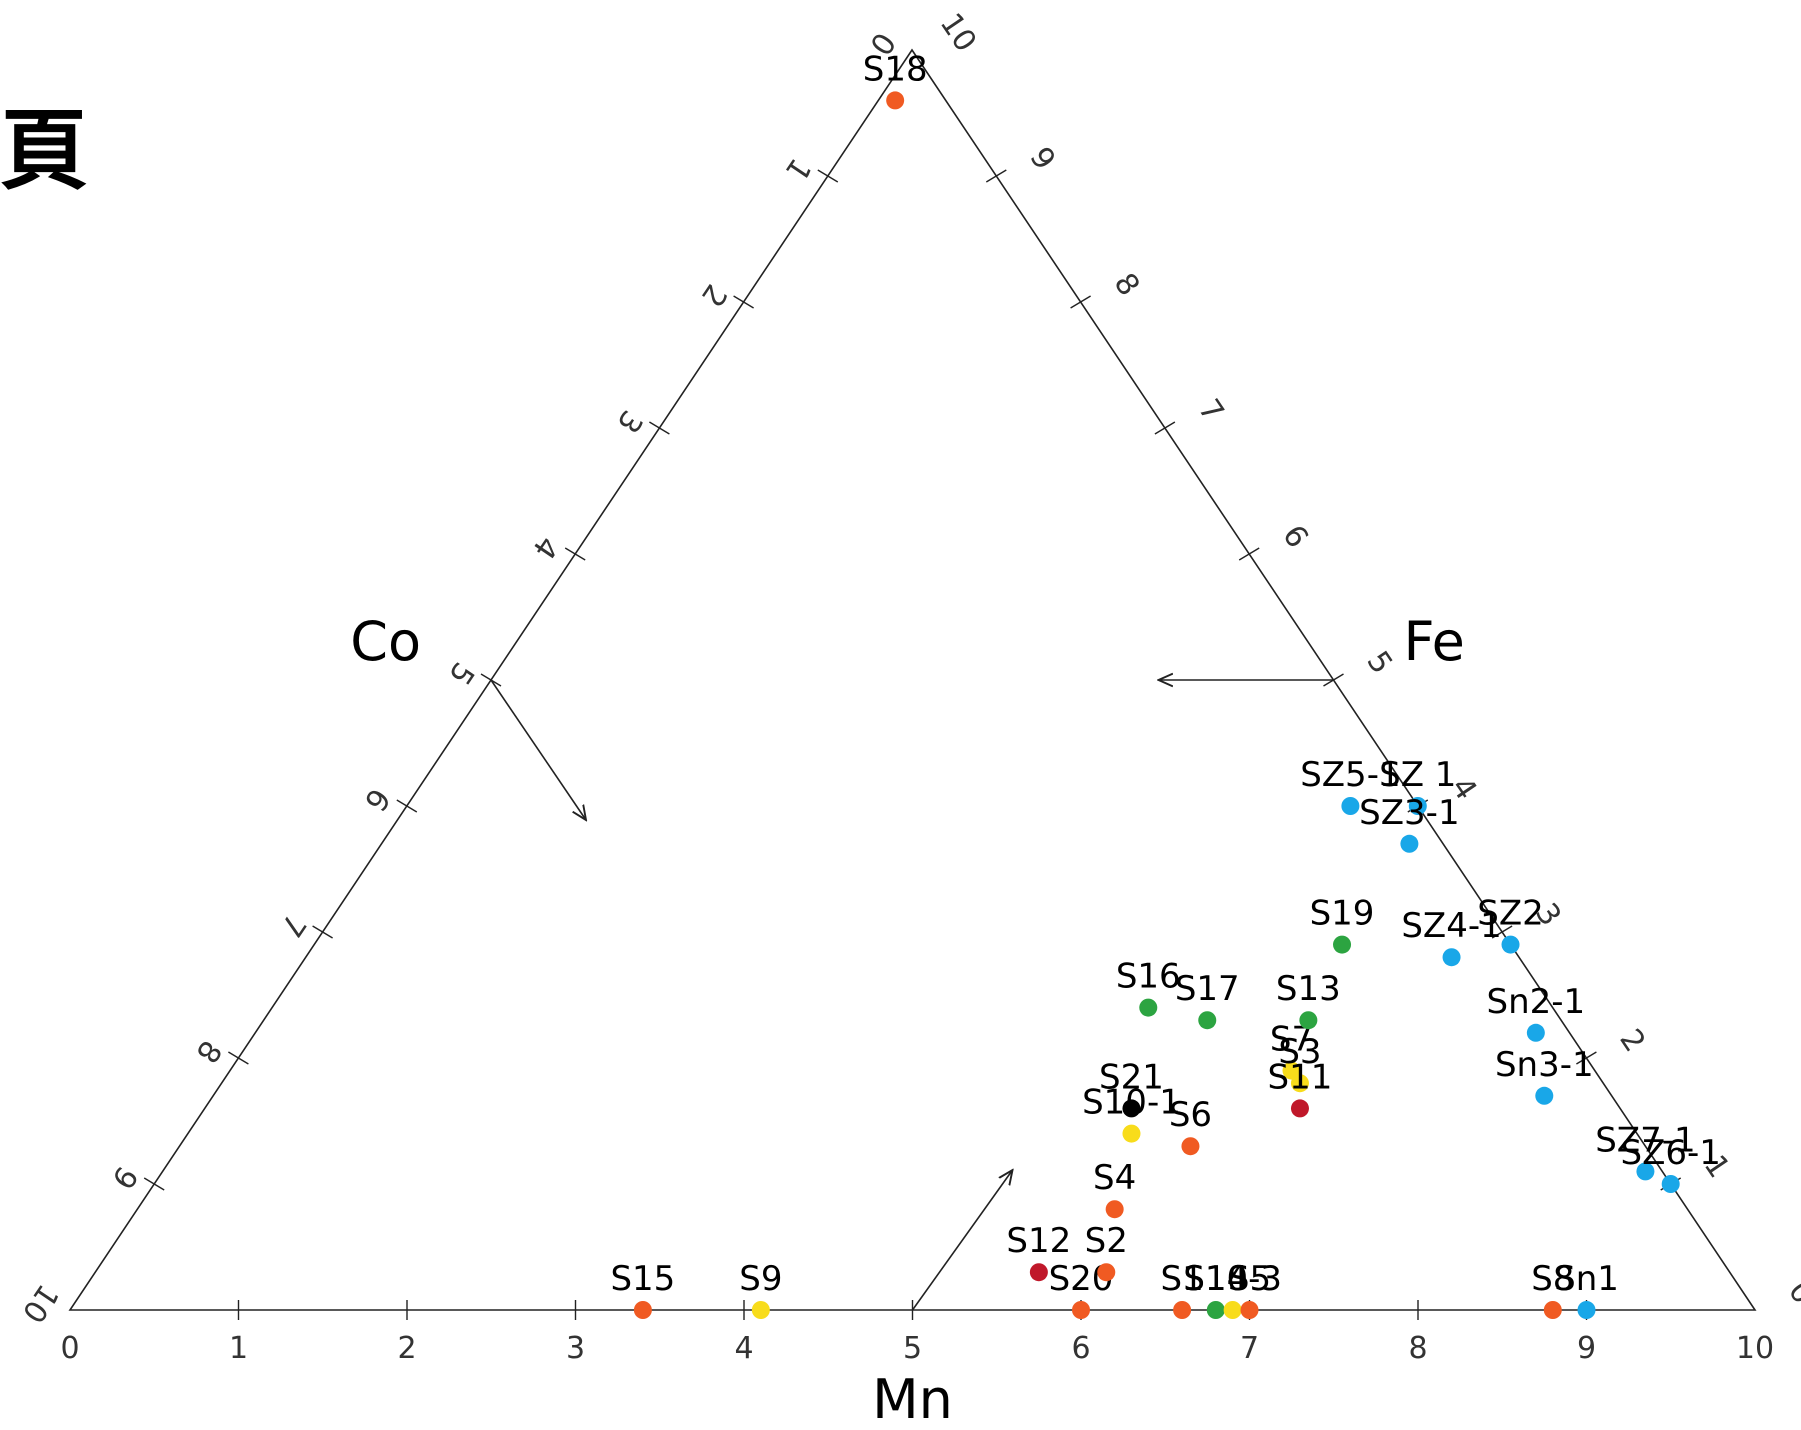 This screenshot has height=1430, width=1801. What do you see at coordinates (1106, 1272) in the screenshot?
I see `point-s2` at bounding box center [1106, 1272].